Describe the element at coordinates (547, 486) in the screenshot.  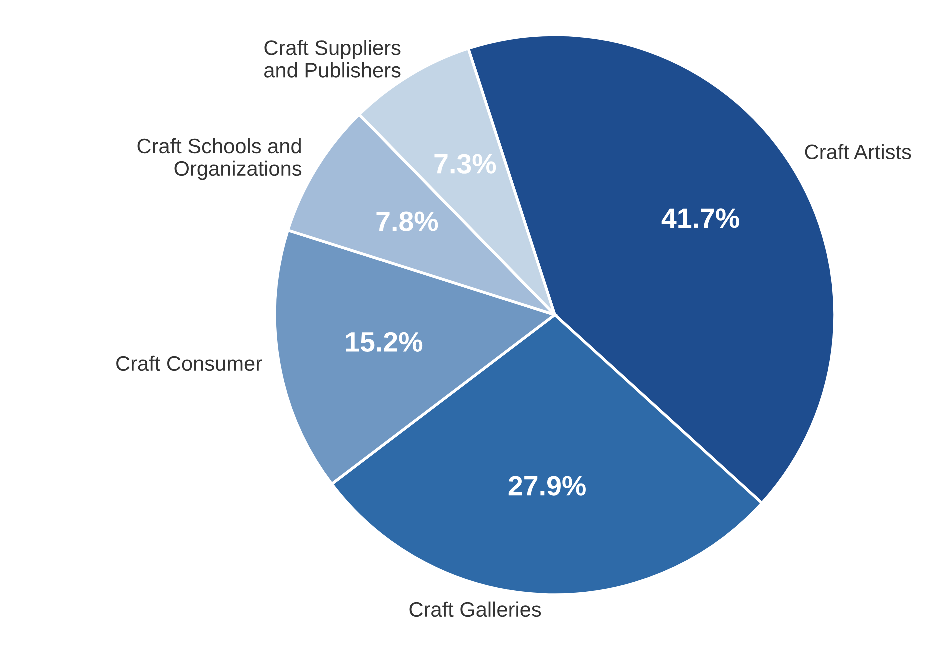
I see `data-label: 27.9%` at that location.